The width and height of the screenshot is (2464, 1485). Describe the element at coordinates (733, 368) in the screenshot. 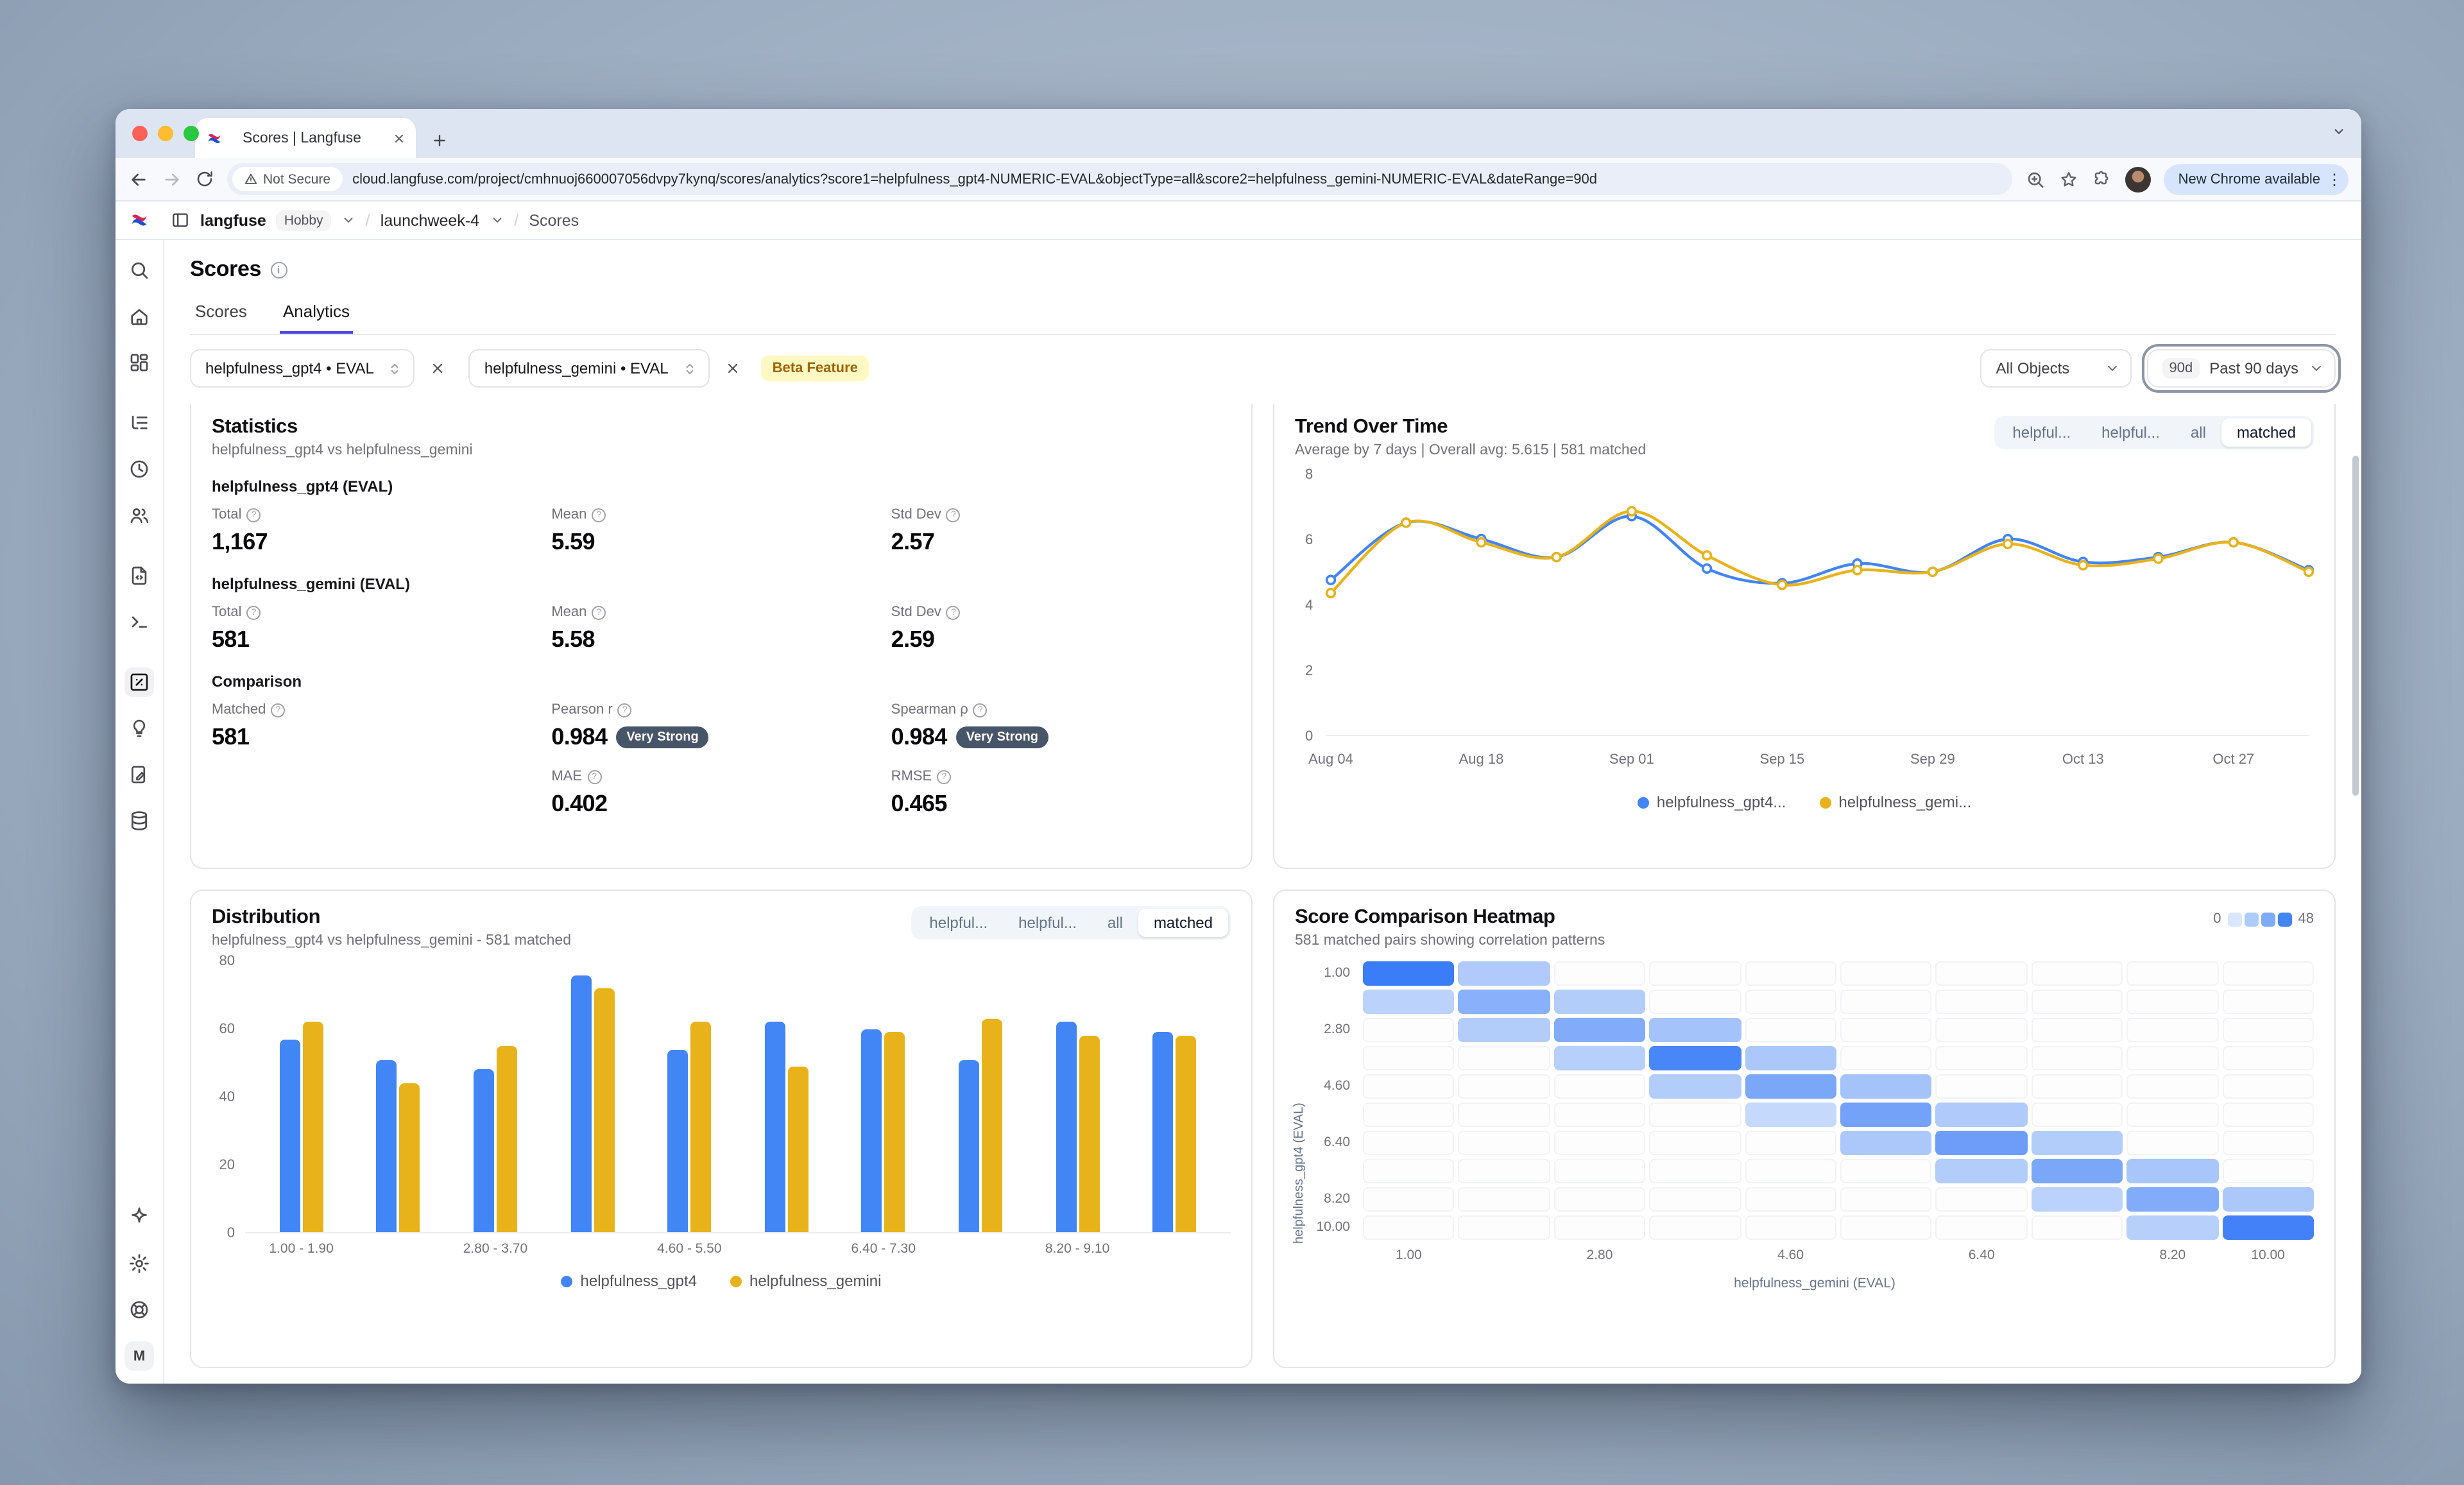

I see `remove-score2-button` at that location.